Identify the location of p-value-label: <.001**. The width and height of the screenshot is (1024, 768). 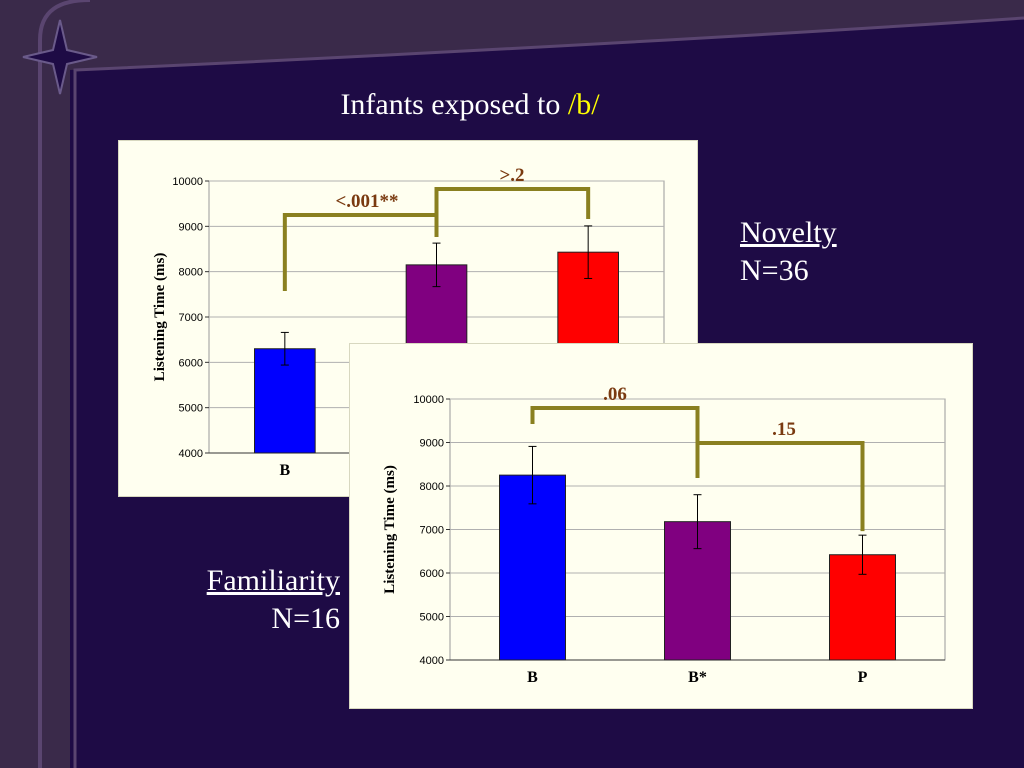
(366, 201).